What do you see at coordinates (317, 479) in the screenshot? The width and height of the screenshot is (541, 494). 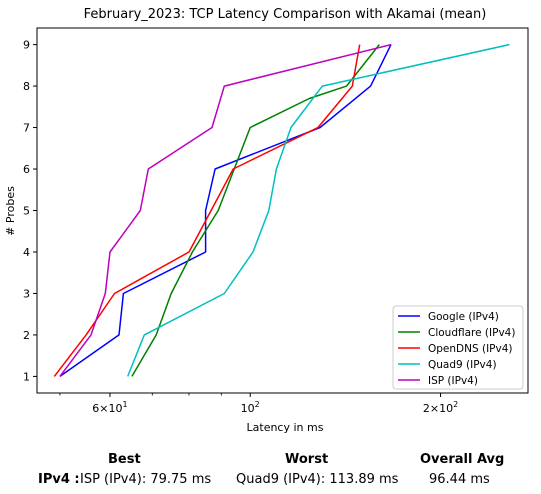 I see `worst-value: Quad9 (IPv4): 113.89 ms` at bounding box center [317, 479].